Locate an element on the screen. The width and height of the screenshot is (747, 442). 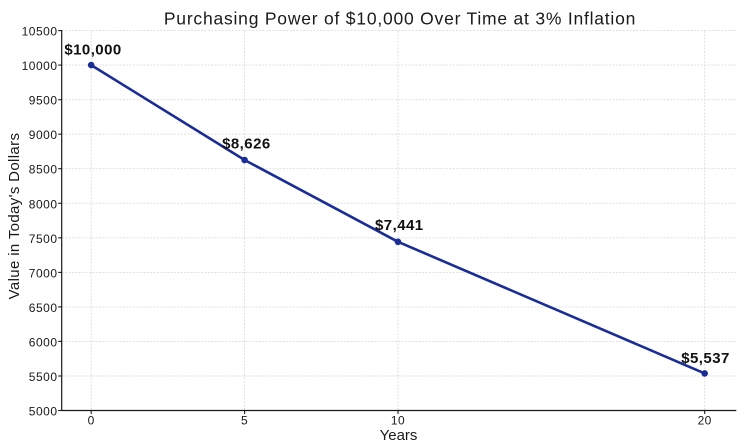
svg-text: 8500 is located at coordinates (43, 170).